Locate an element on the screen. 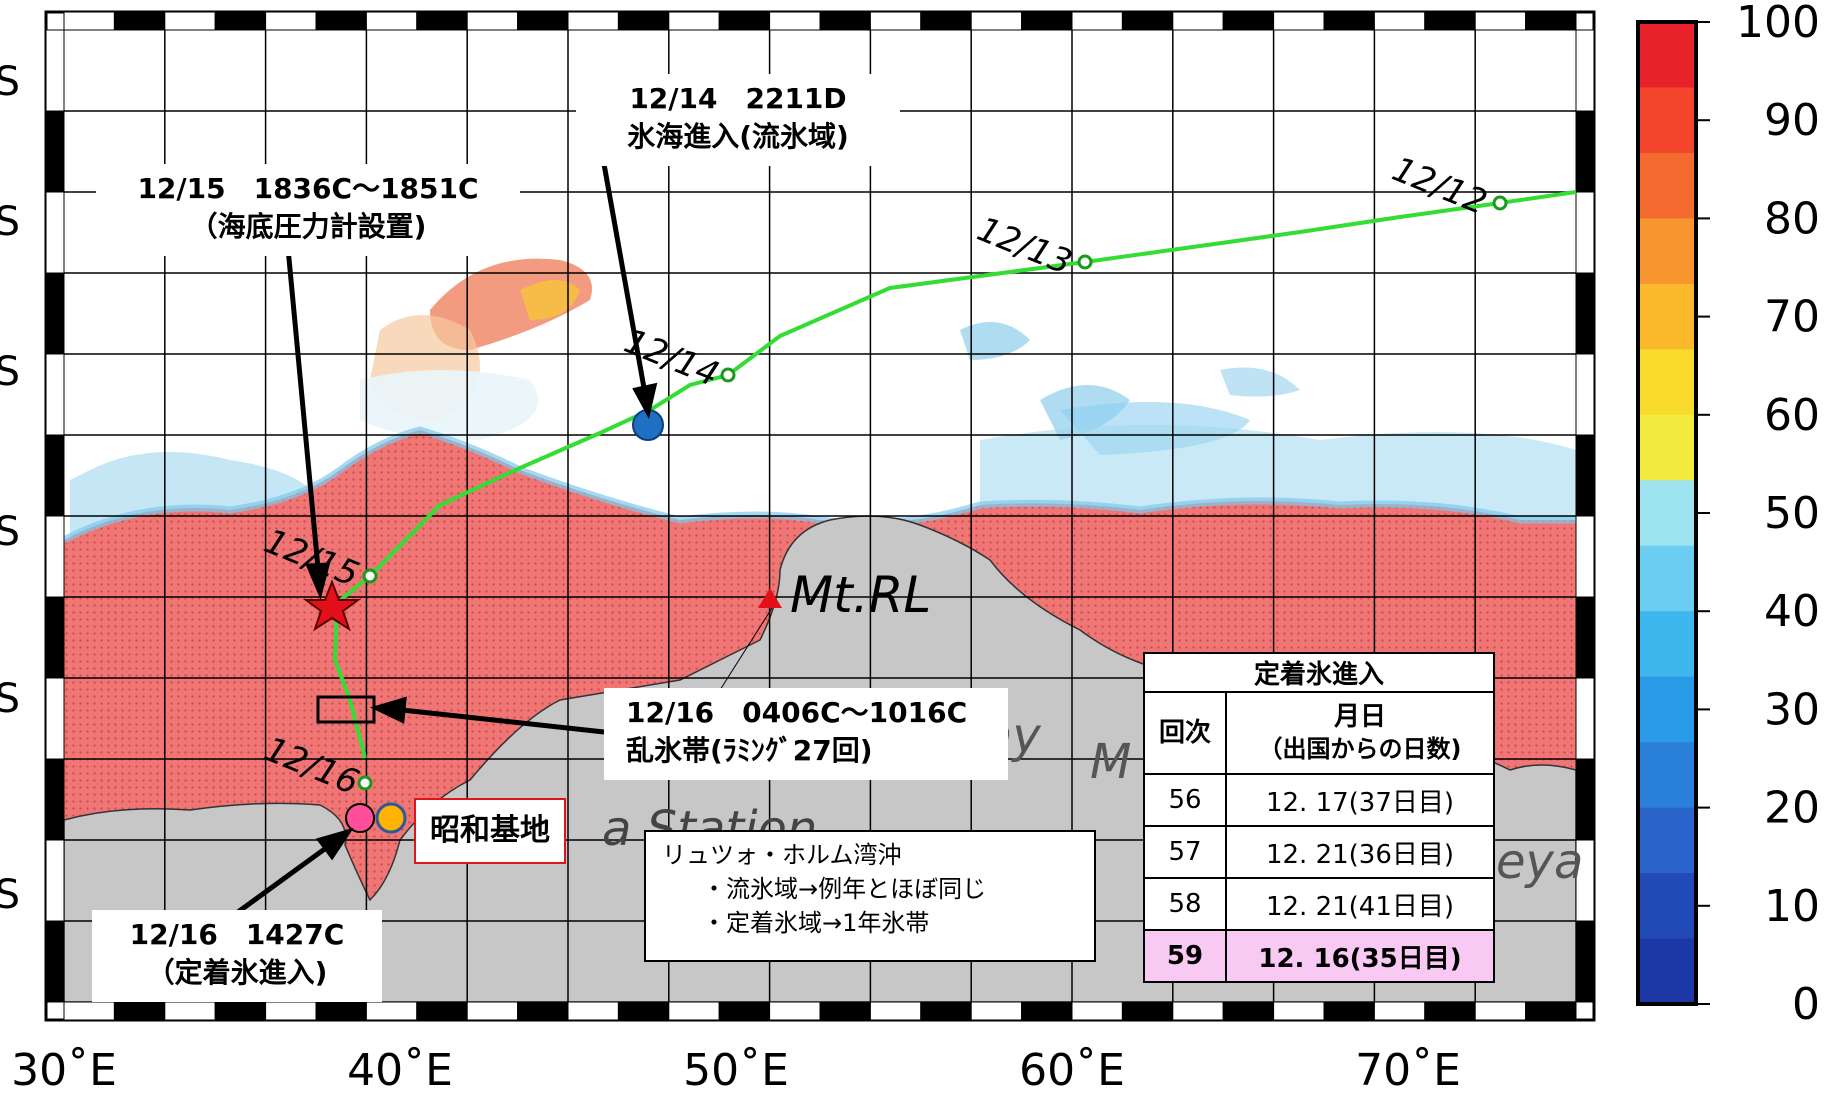 The width and height of the screenshot is (1826, 1095). table-row: 56 12. 17(37日目) is located at coordinates (1319, 800).